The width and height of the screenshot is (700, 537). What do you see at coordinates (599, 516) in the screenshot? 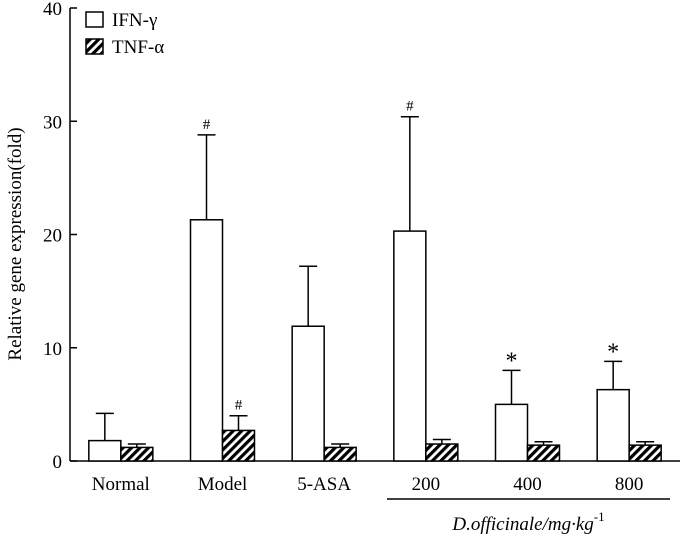
I see `group-label-superscript: -1` at bounding box center [599, 516].